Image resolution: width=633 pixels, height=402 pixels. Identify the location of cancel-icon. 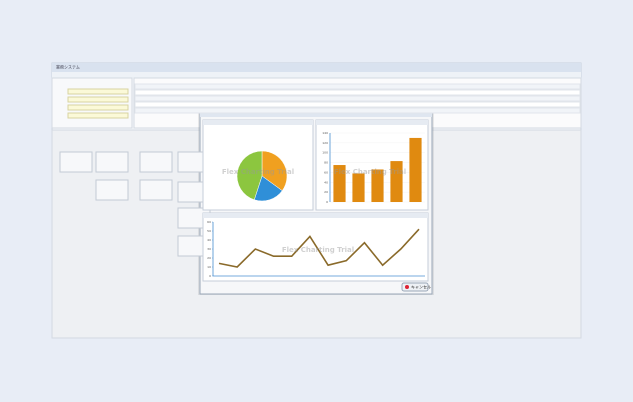
(407, 287).